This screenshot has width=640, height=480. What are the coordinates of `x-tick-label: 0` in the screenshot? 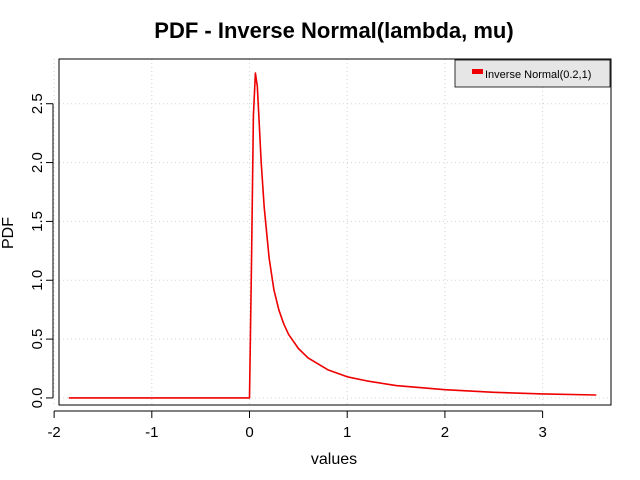 It's located at (249, 432).